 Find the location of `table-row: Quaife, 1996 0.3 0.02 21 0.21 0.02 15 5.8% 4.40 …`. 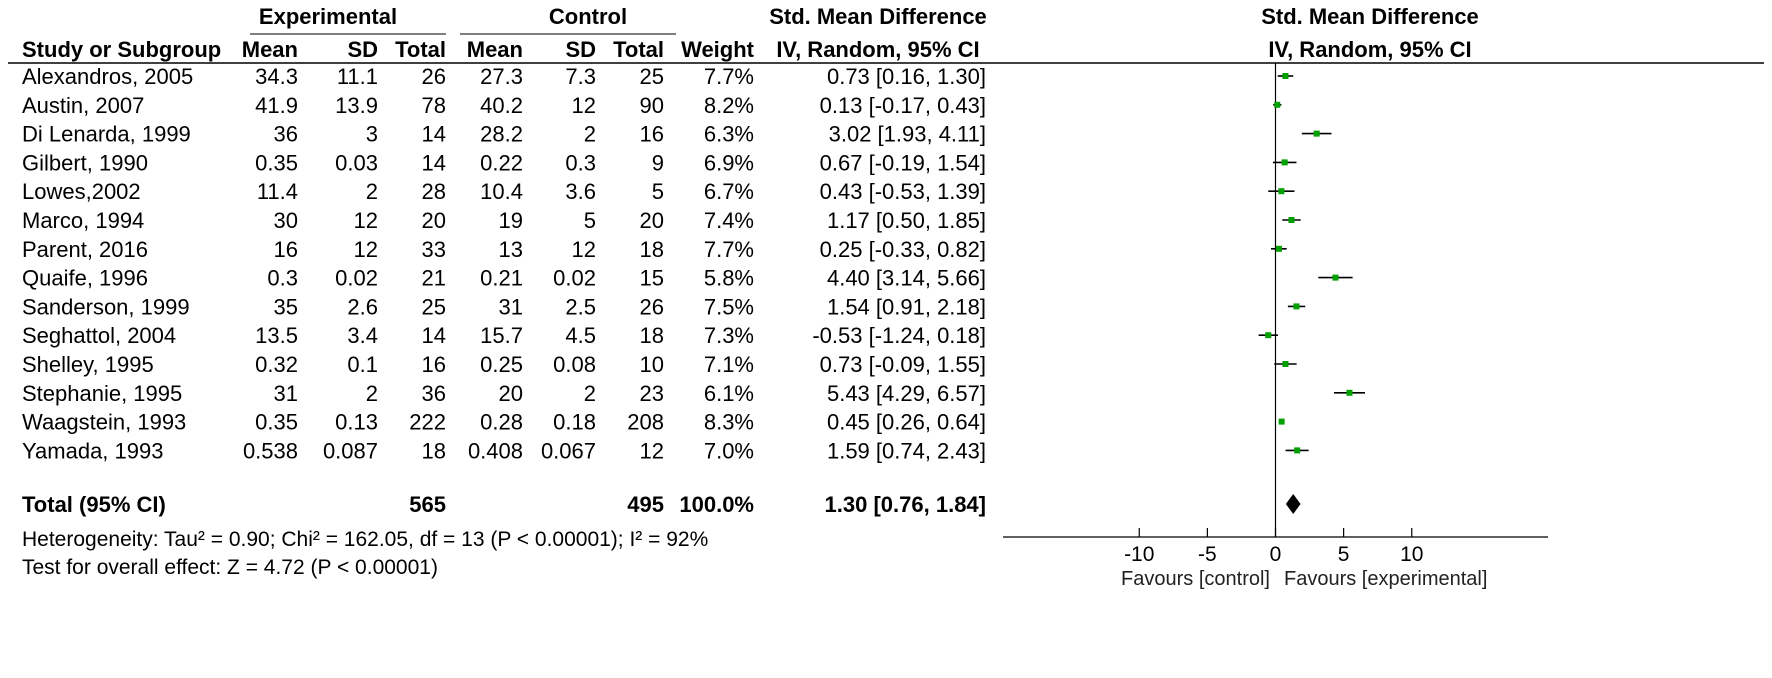

table-row: Quaife, 1996 0.3 0.02 21 0.21 0.02 15 5.8% 4.40 … is located at coordinates (504, 278).